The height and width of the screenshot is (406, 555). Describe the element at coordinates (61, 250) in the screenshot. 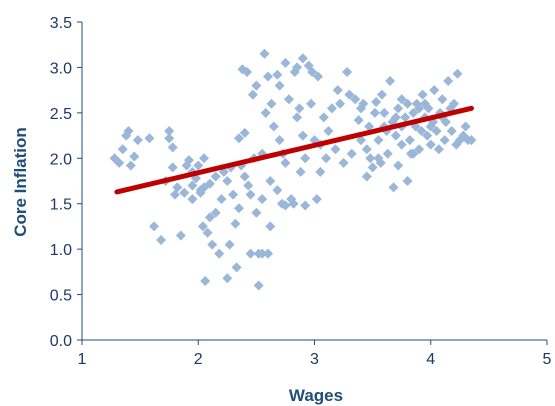

I see `y-tick-label: 1.0` at that location.